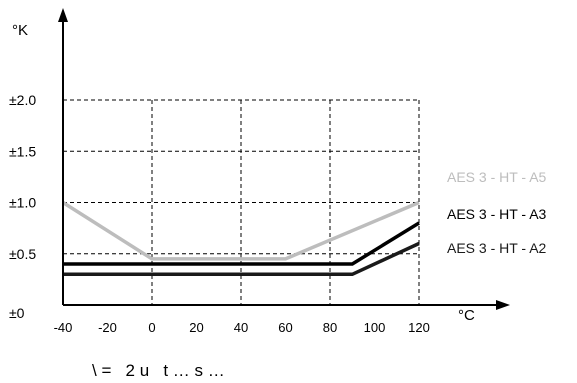 The height and width of the screenshot is (383, 577). I want to click on x-tick-label: 40, so click(241, 327).